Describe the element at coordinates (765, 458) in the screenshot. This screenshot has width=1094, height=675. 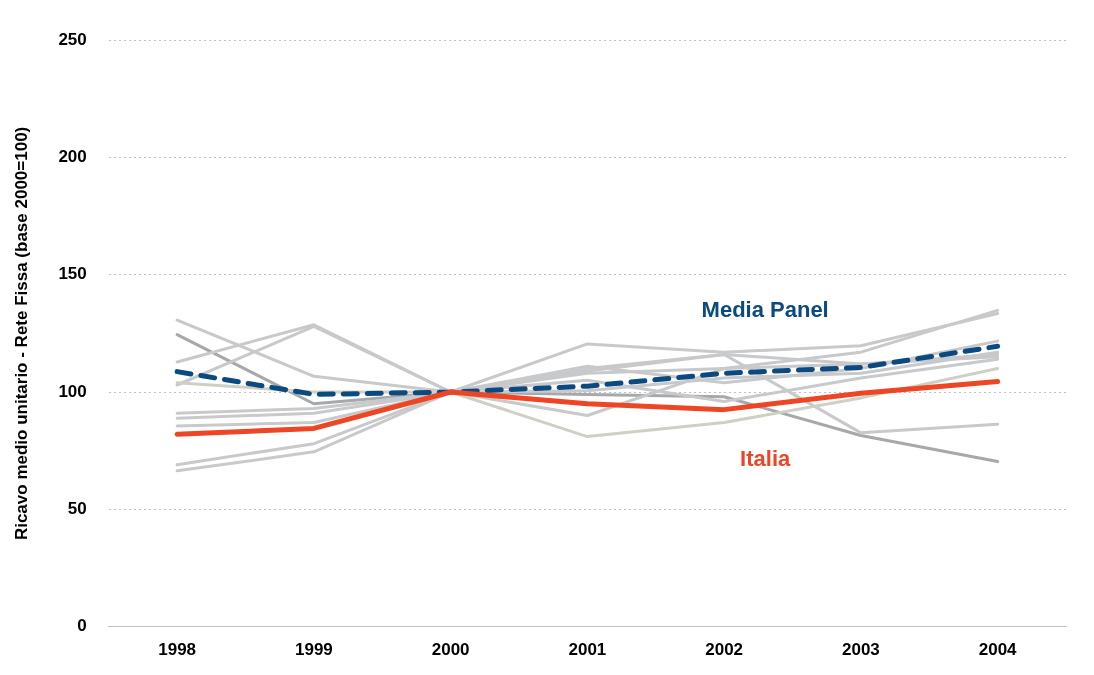
I see `series-label: Italia` at that location.